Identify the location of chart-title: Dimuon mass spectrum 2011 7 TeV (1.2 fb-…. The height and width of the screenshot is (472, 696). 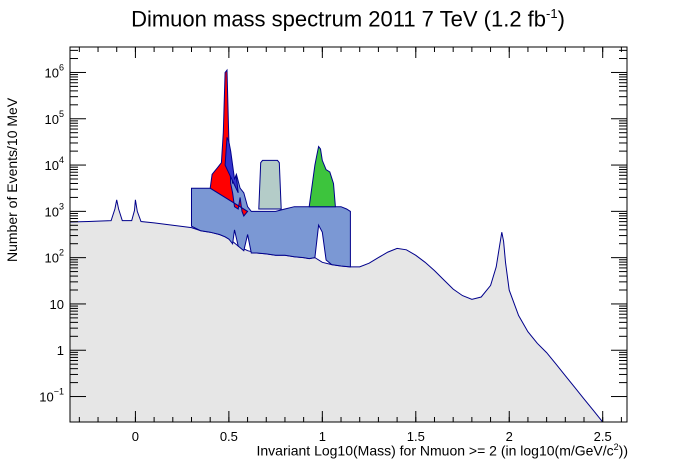
(348, 19).